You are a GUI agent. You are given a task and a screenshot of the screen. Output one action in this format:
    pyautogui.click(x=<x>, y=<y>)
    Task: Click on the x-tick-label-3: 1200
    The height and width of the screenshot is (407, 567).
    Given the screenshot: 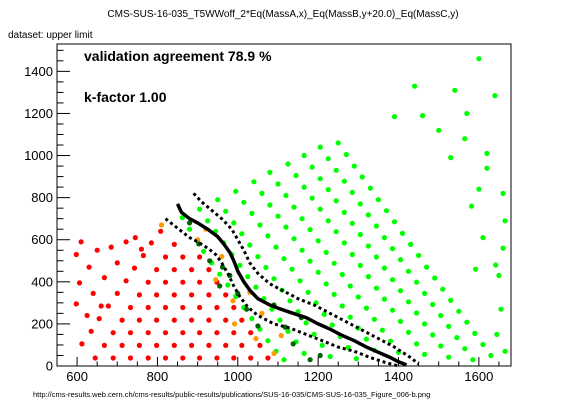 What is the action you would take?
    pyautogui.click(x=318, y=376)
    